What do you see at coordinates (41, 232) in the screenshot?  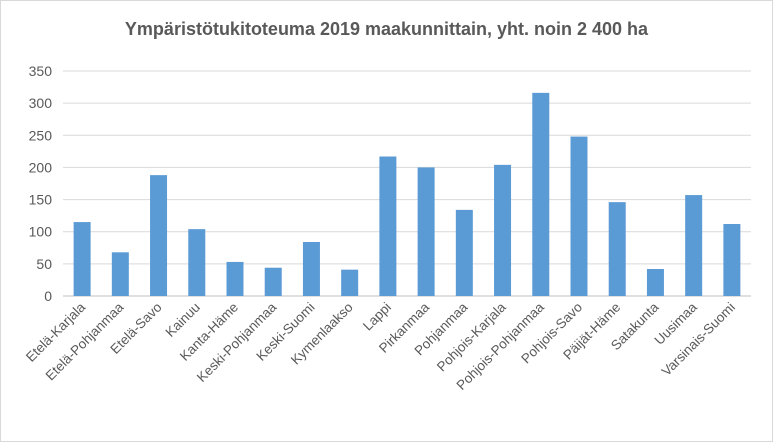 I see `y-tick-label: 100` at bounding box center [41, 232].